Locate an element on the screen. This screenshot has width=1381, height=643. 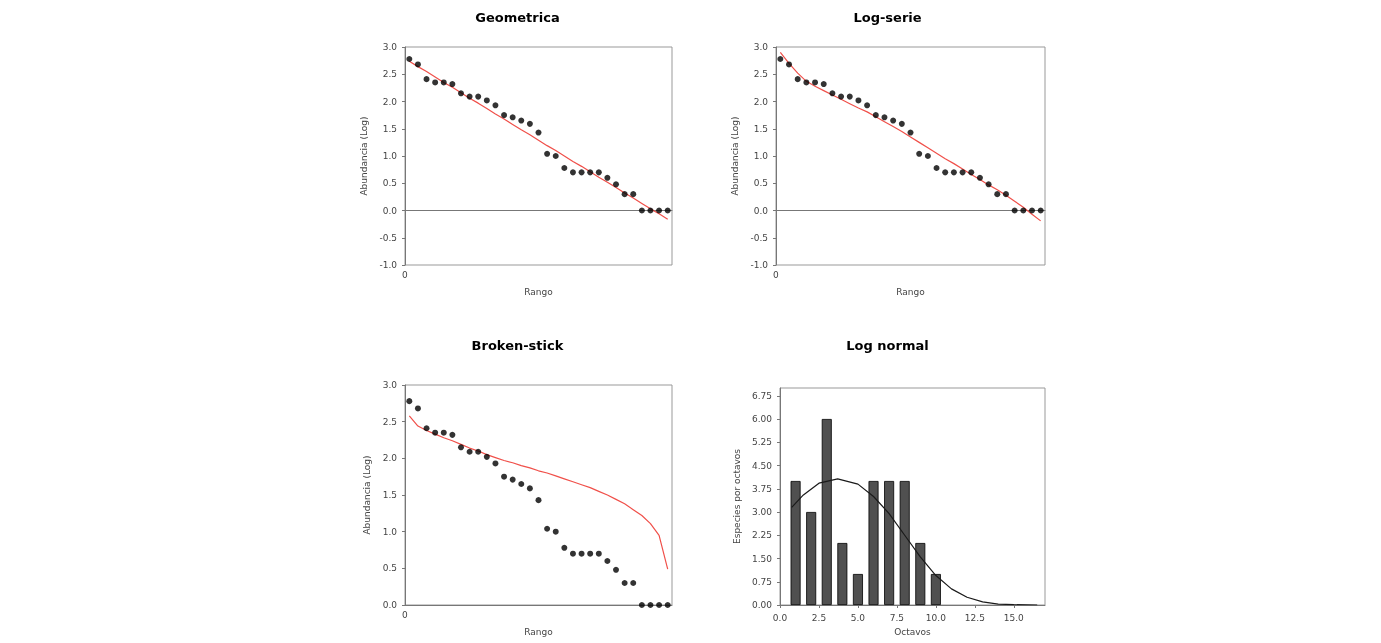
x-tick-label: 2.5 is located at coordinates (819, 617).